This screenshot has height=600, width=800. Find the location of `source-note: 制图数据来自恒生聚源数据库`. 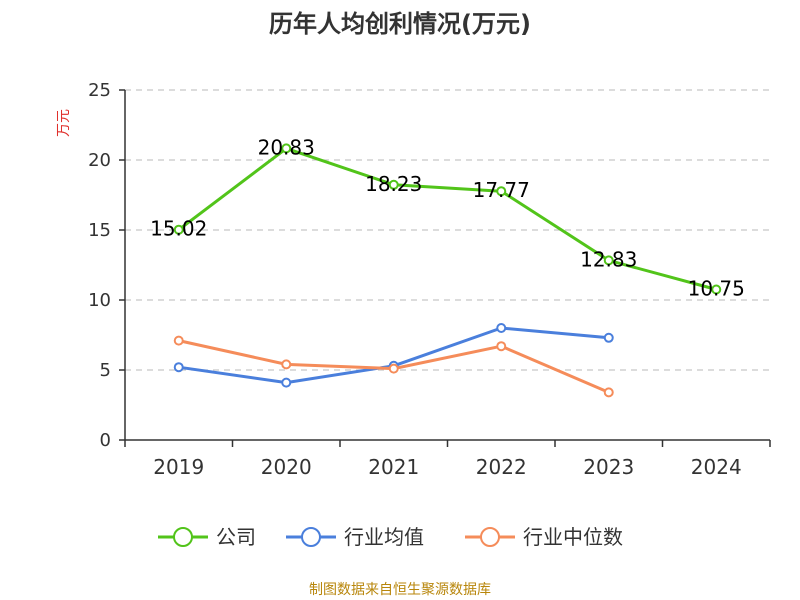

source-note: 制图数据来自恒生聚源数据库 is located at coordinates (400, 590).